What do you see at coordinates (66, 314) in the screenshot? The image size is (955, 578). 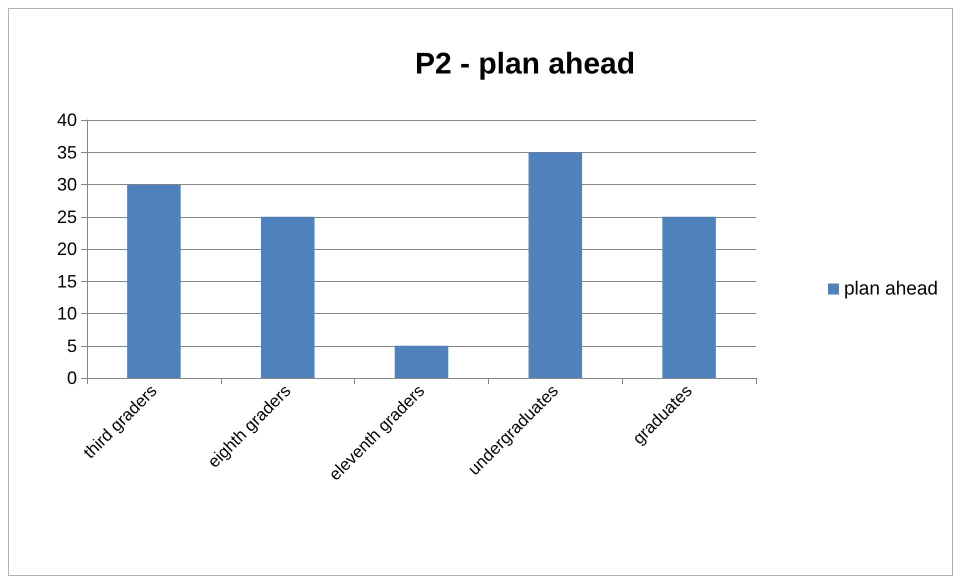 I see `y-tick-label: 10` at bounding box center [66, 314].